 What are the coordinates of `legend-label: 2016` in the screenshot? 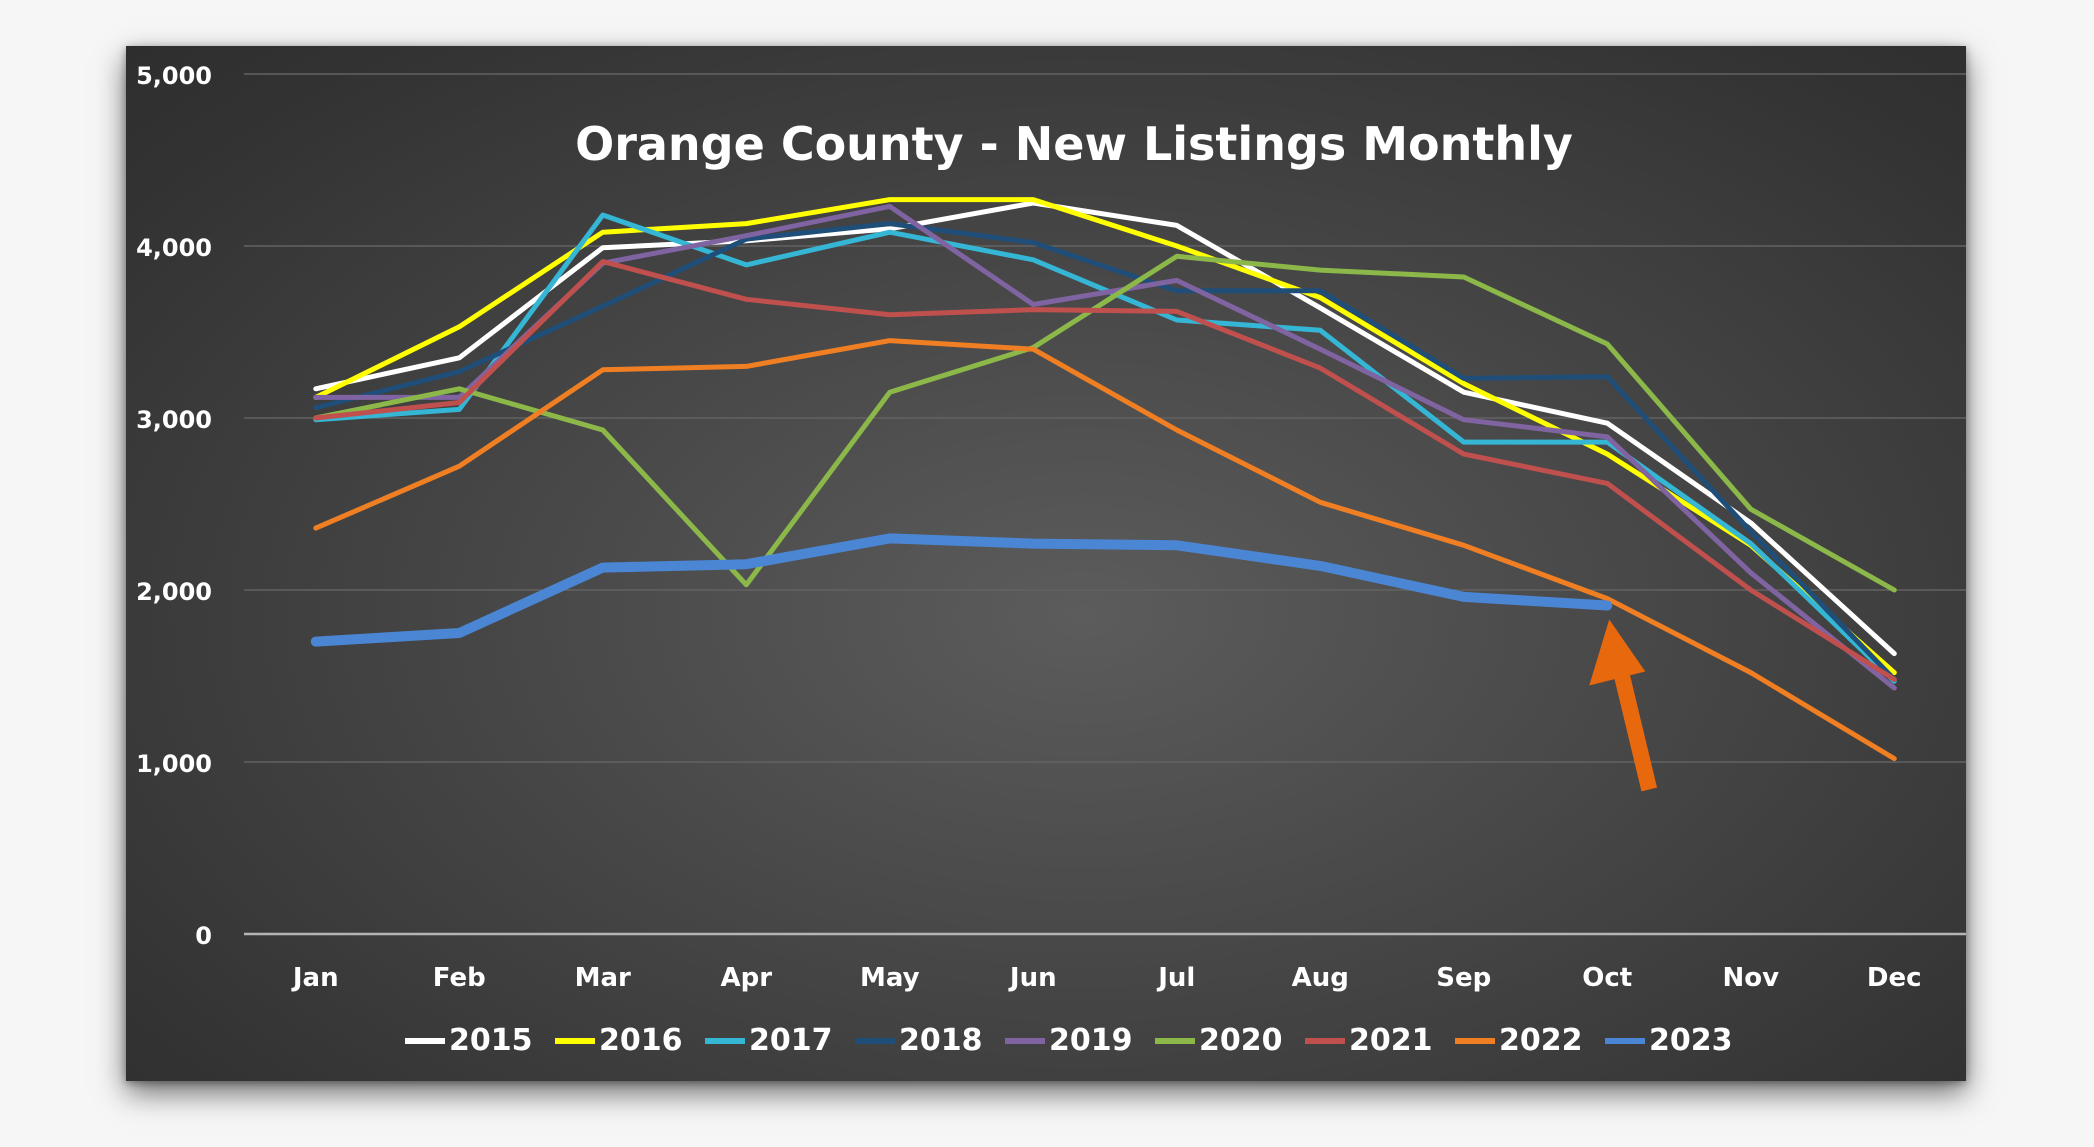 It's located at (641, 1040).